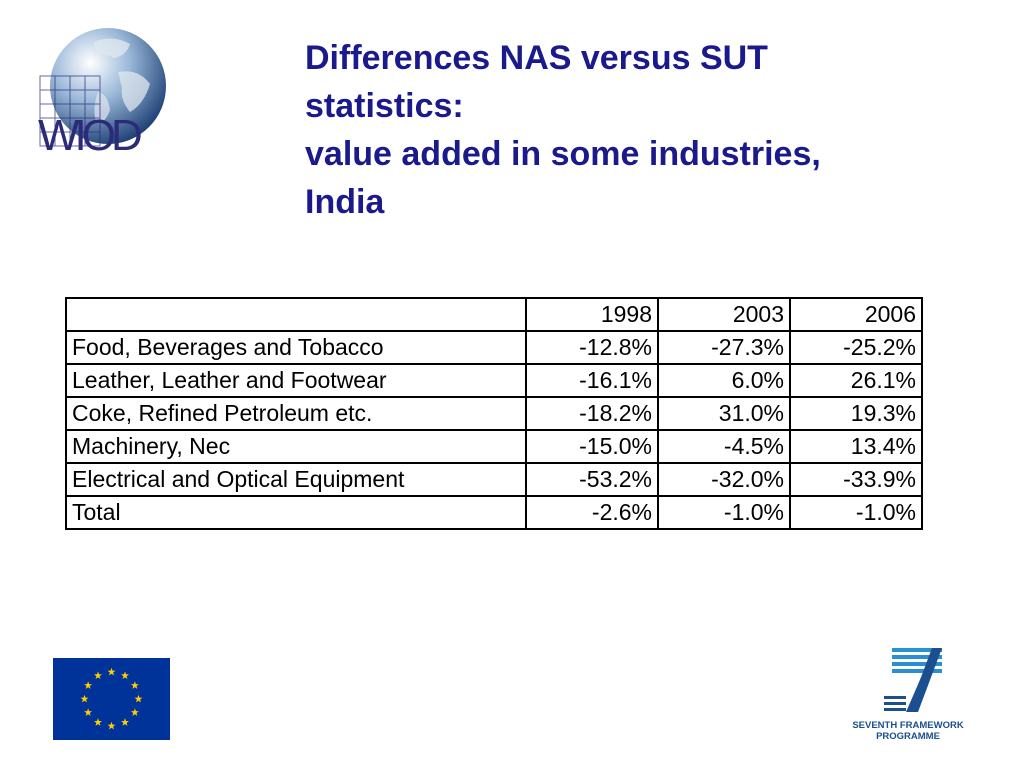 The width and height of the screenshot is (1024, 768). I want to click on title-line-2: statistics:, so click(384, 106).